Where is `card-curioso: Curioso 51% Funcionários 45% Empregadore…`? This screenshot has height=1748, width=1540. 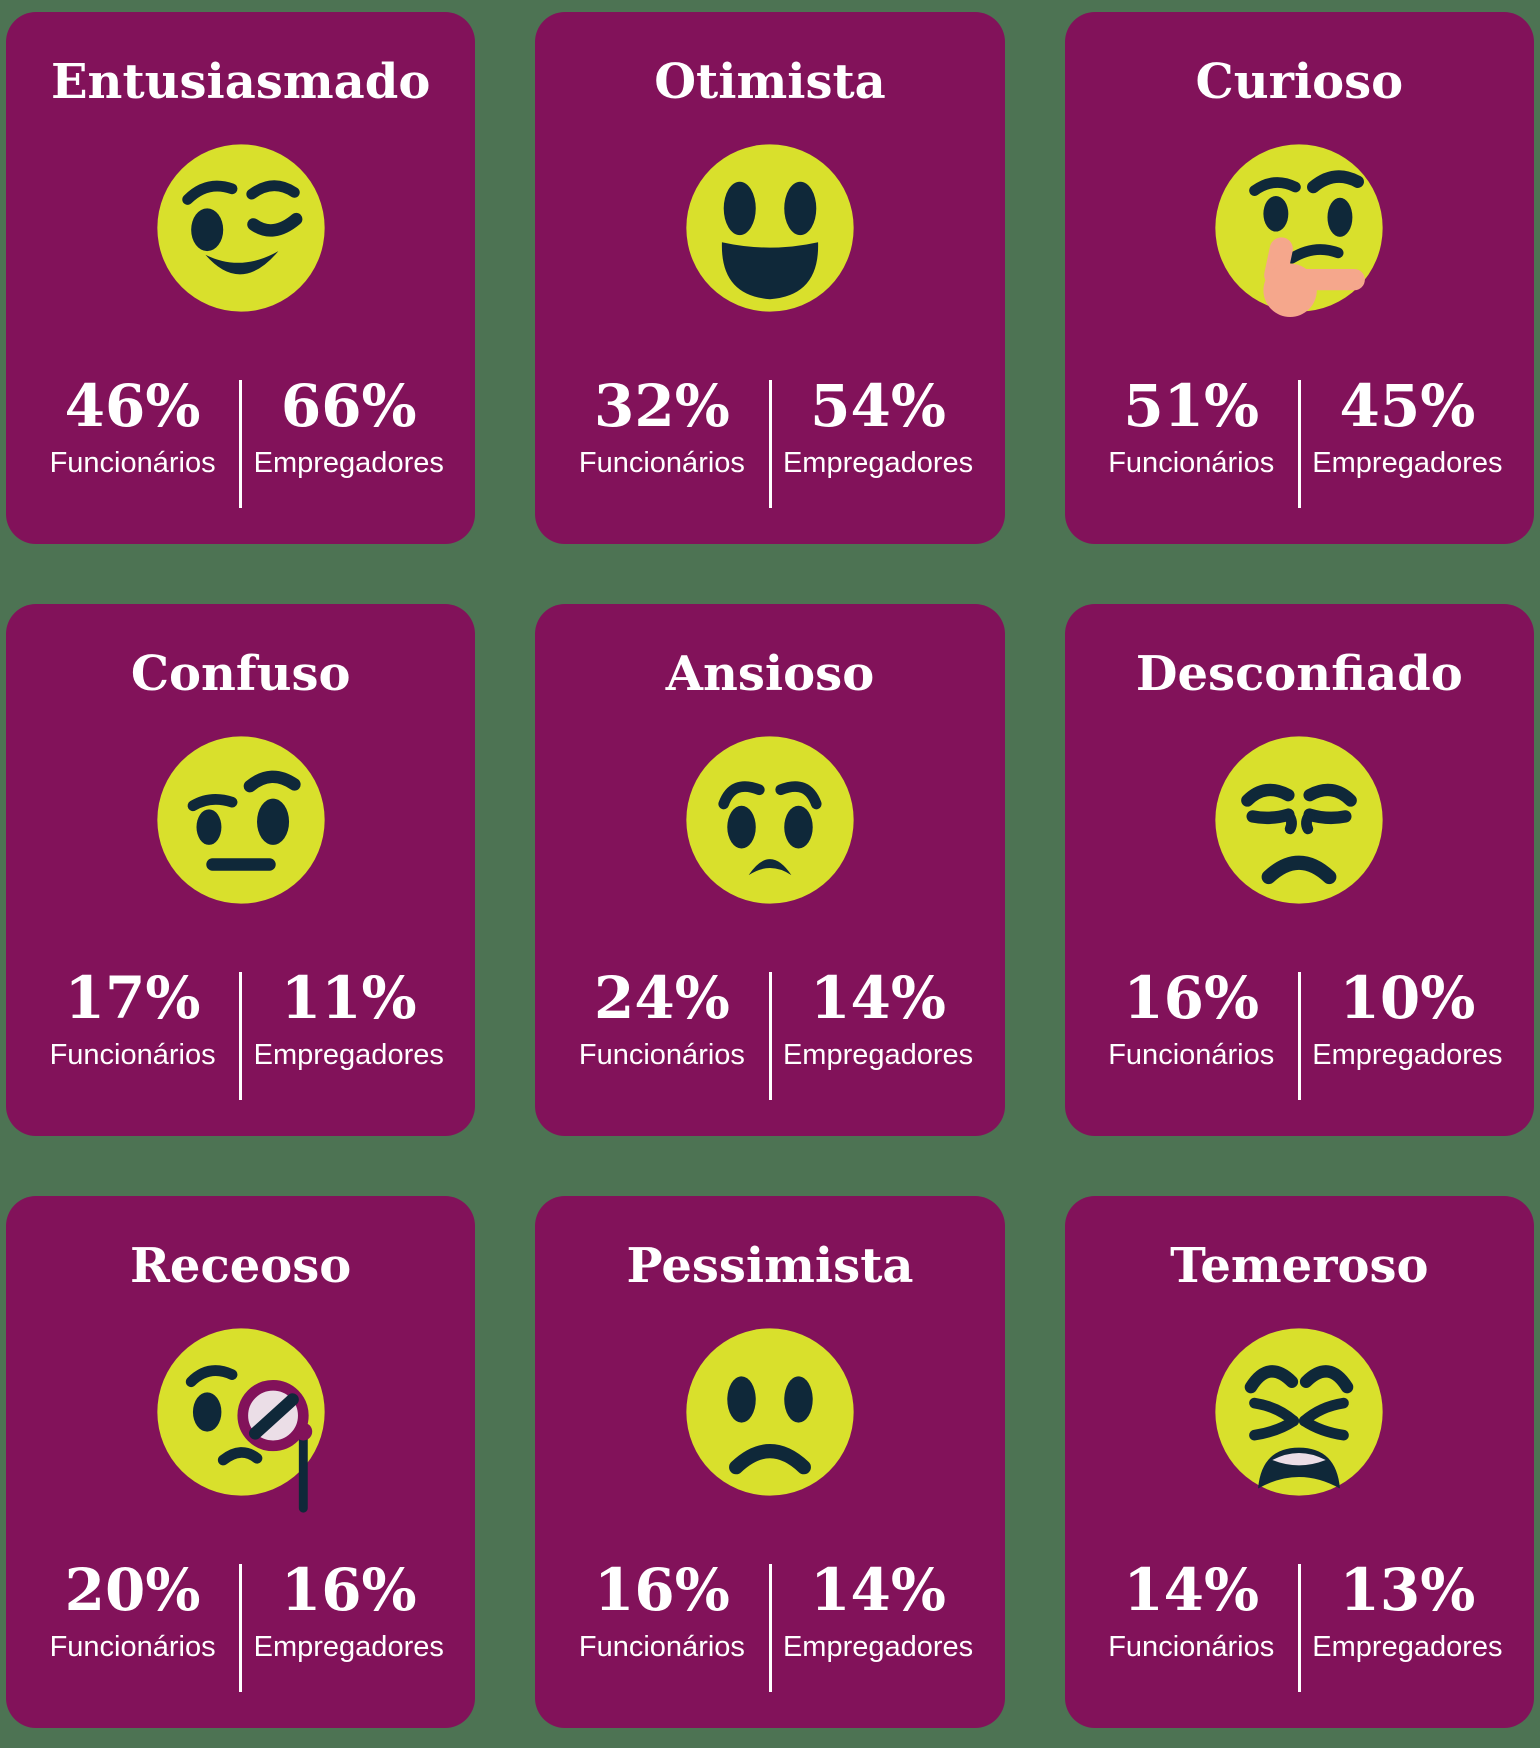
card-curioso: Curioso 51% Funcionários 45% Empregadore… is located at coordinates (1299, 278).